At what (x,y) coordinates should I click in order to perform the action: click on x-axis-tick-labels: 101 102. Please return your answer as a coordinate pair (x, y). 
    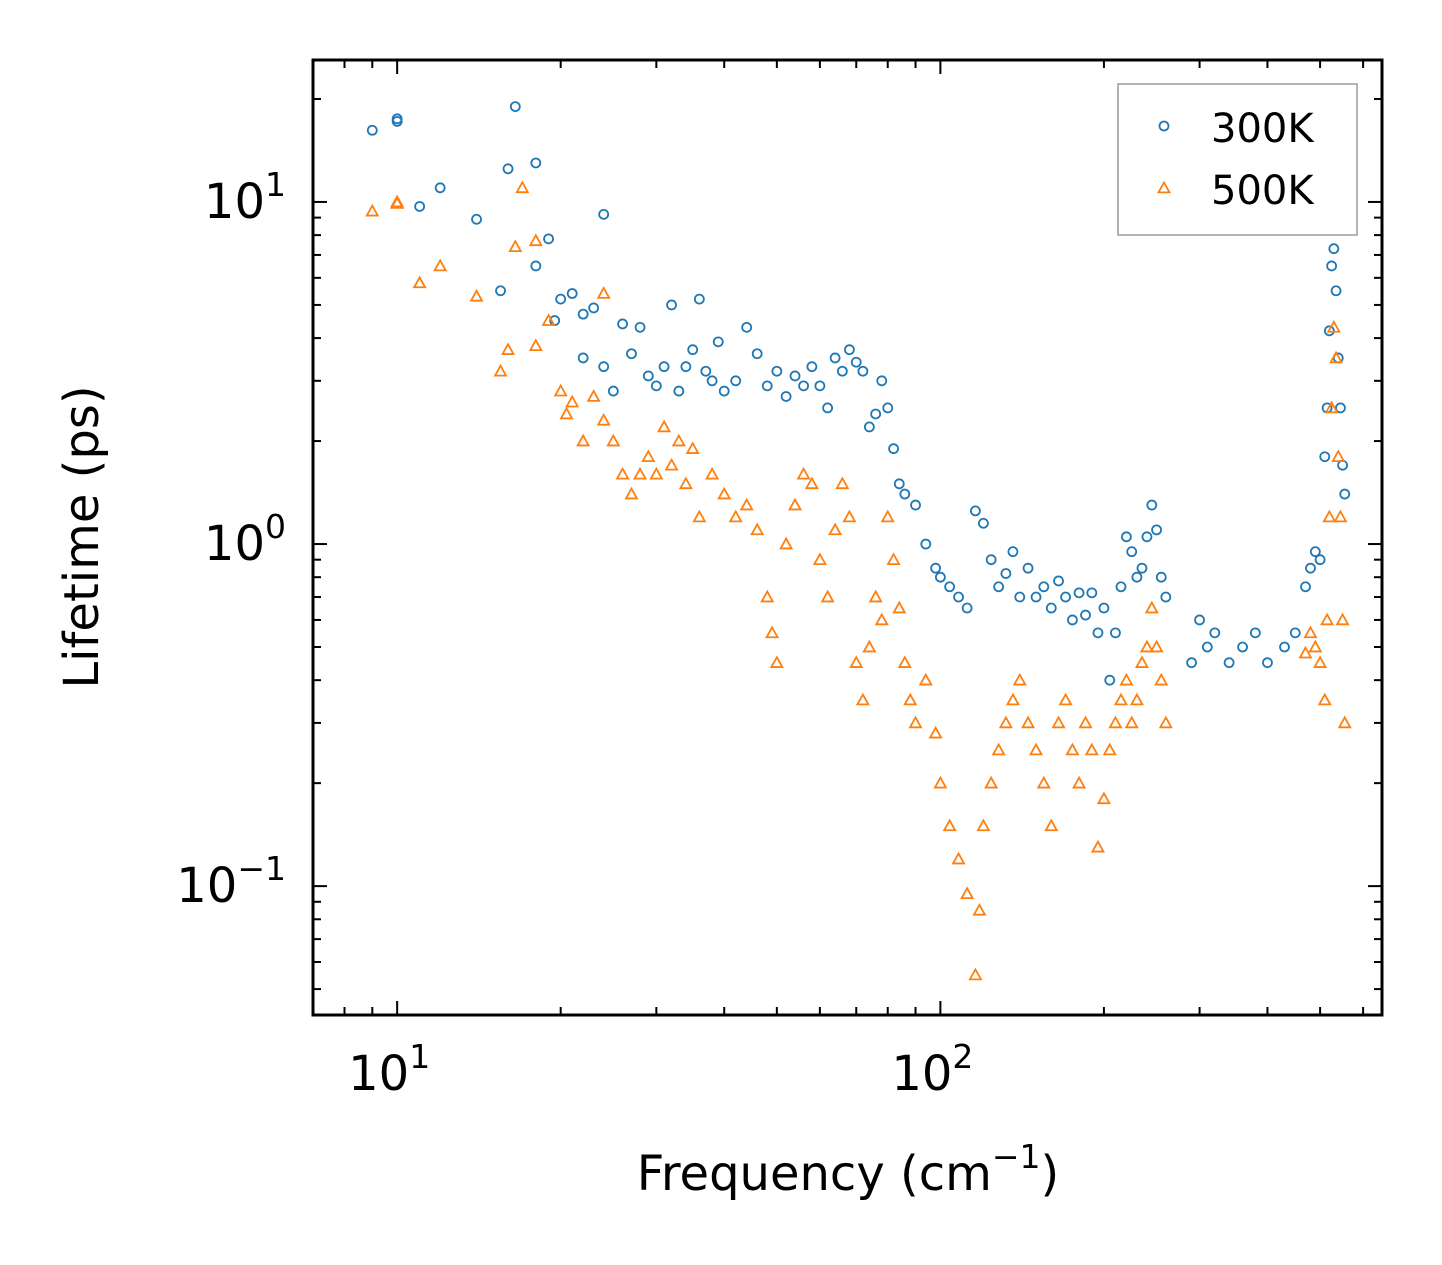
    Looking at the image, I should click on (660, 1069).